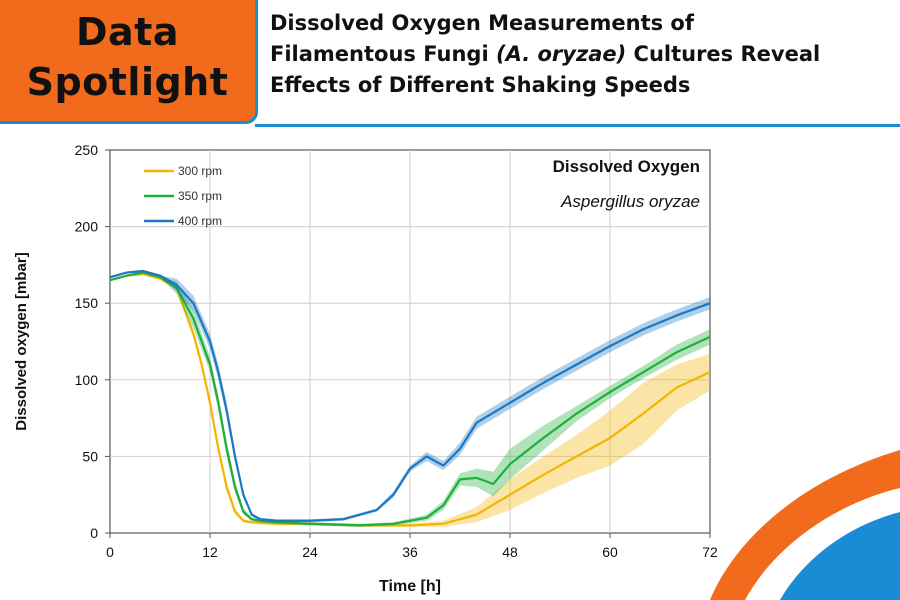 The image size is (900, 600). Describe the element at coordinates (87, 303) in the screenshot. I see `y-tick-label: 150` at that location.